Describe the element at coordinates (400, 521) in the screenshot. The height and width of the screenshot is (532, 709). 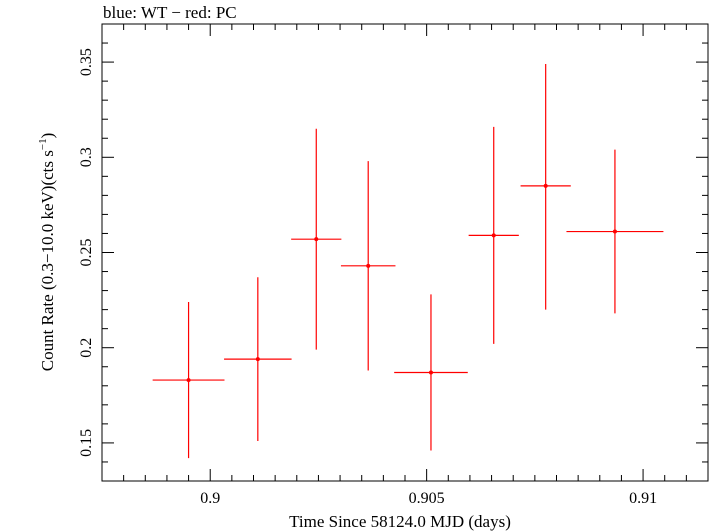
I see `x-axis-label: Time Since 58124.0 MJD (days)` at that location.